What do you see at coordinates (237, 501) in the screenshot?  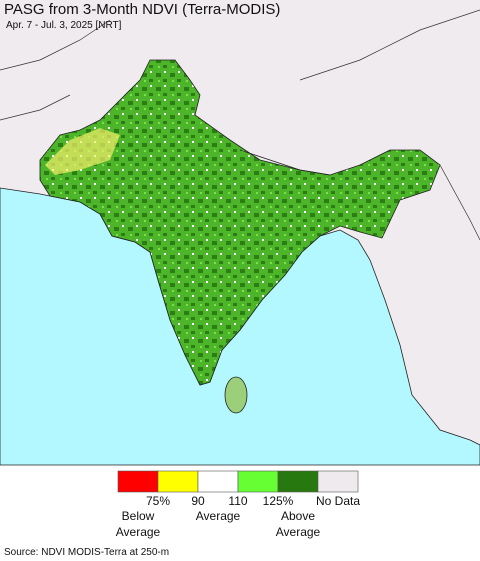 I see `legend-tick-label: 110` at bounding box center [237, 501].